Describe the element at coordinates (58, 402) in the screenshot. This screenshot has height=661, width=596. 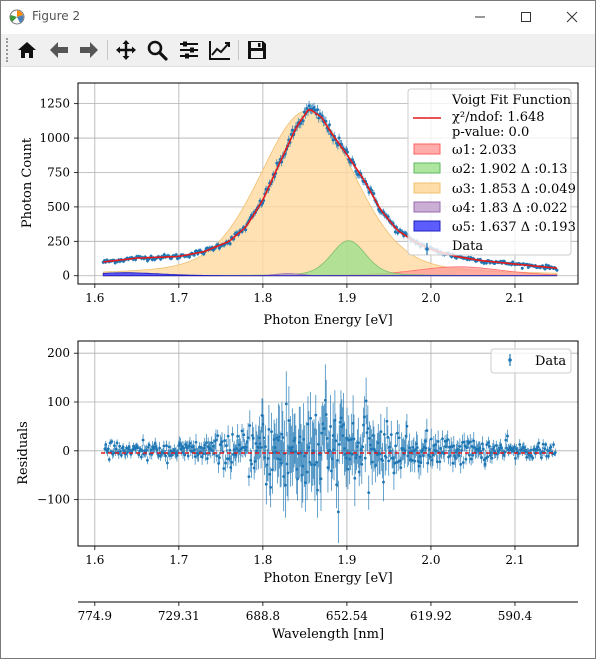
I see `bottom-y-tick-label: 100` at that location.